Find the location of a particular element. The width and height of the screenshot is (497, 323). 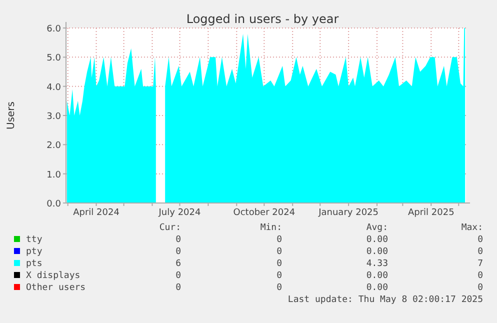

x-tick-label: October 2024 is located at coordinates (264, 213).